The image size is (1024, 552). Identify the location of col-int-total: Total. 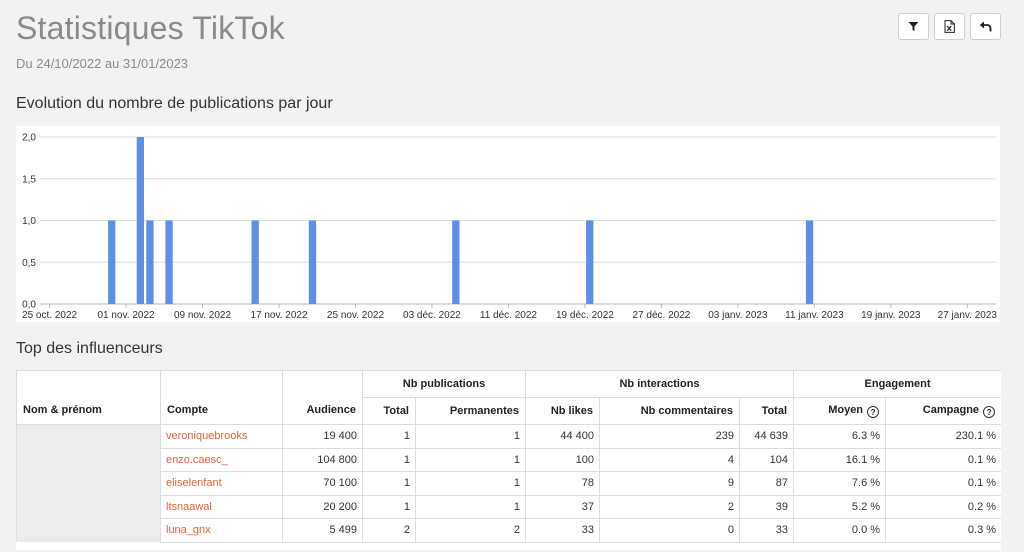
(766, 411).